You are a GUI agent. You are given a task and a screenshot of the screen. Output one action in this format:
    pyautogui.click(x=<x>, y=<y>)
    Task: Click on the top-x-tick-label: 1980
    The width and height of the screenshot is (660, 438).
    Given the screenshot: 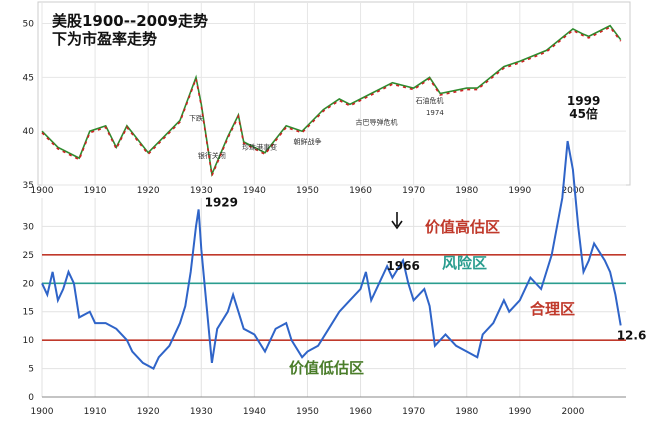 What is the action you would take?
    pyautogui.click(x=466, y=191)
    